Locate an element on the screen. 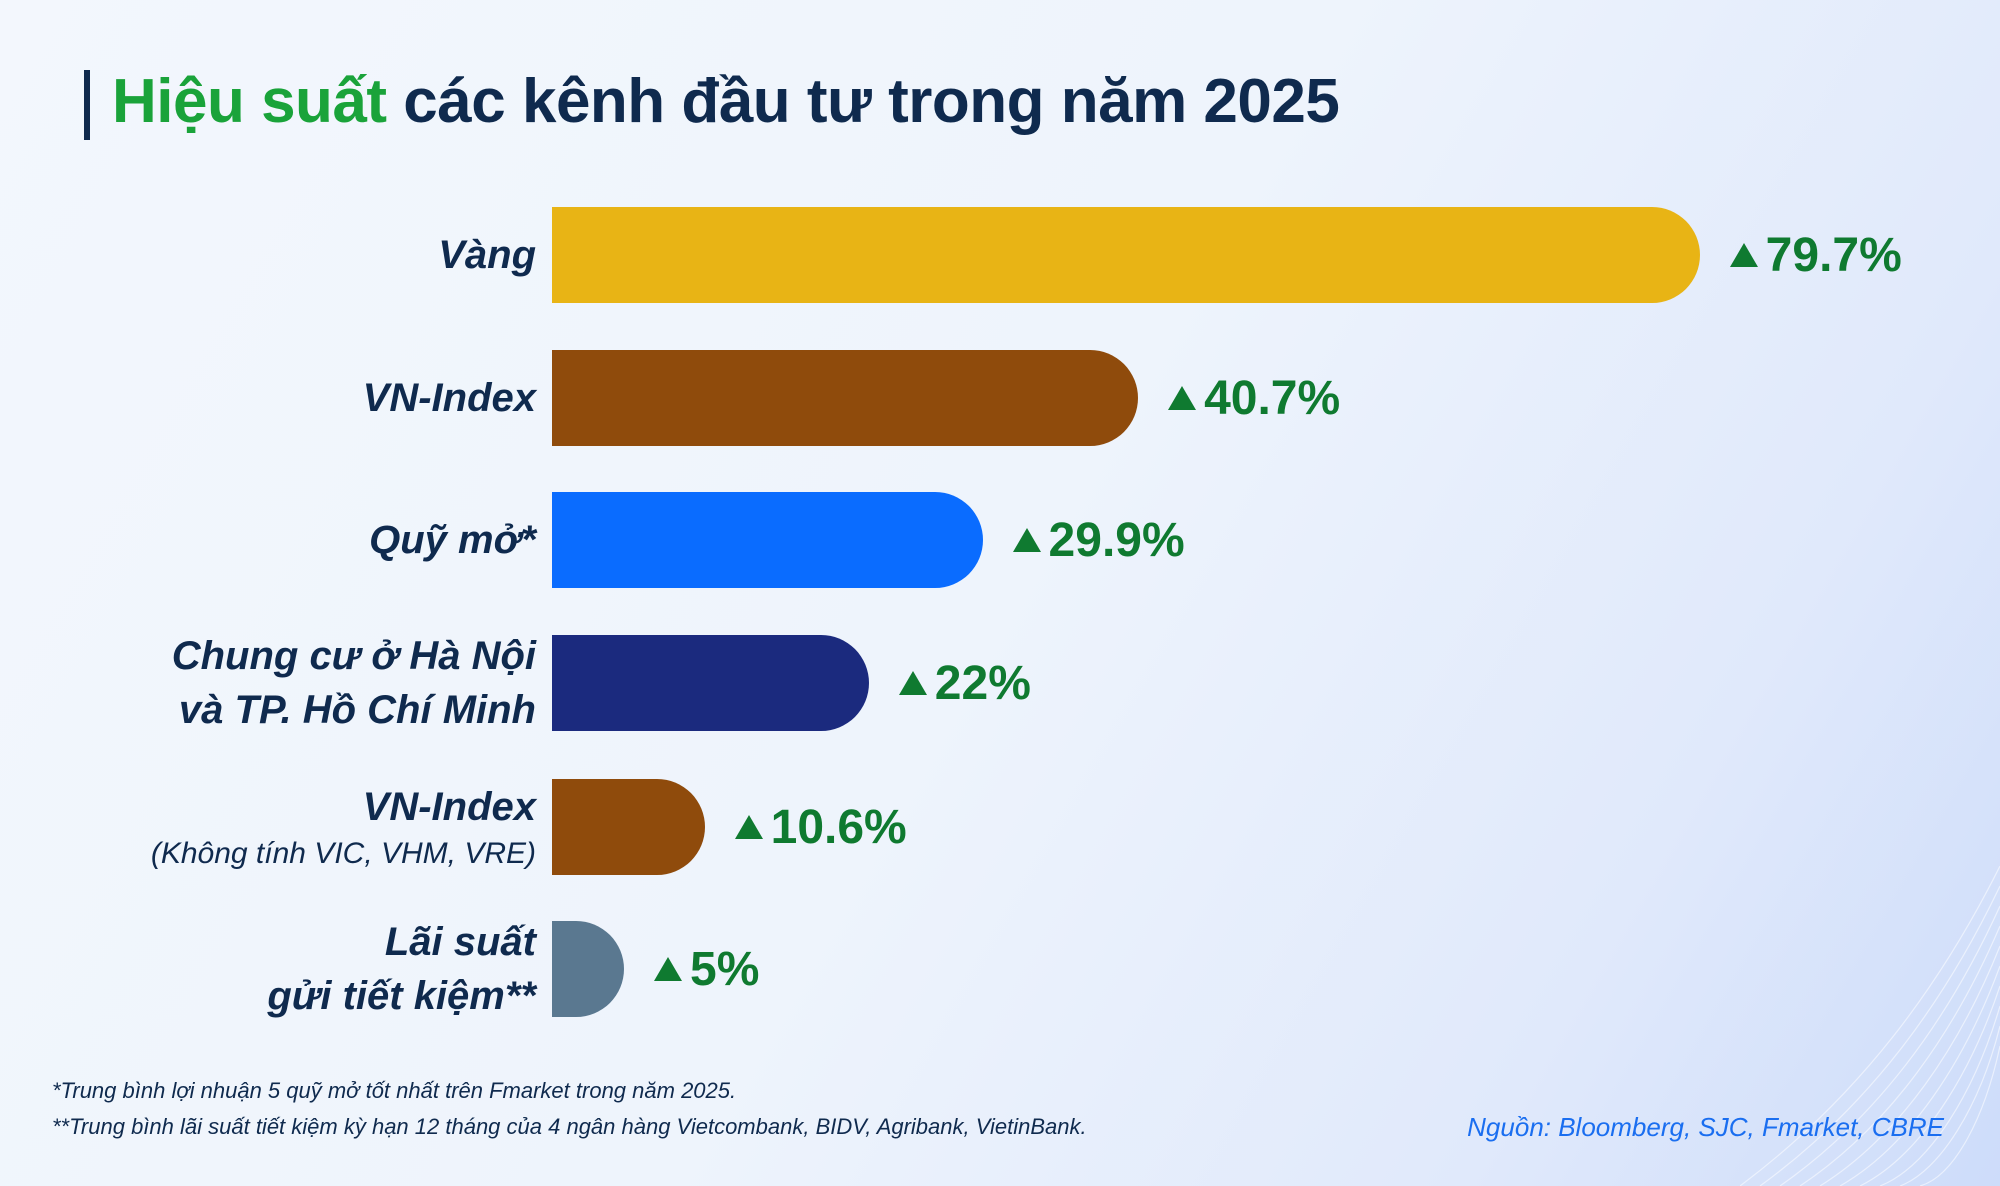 This screenshot has width=2000, height=1186. category-label-line: Quỹ mở* is located at coordinates (452, 540).